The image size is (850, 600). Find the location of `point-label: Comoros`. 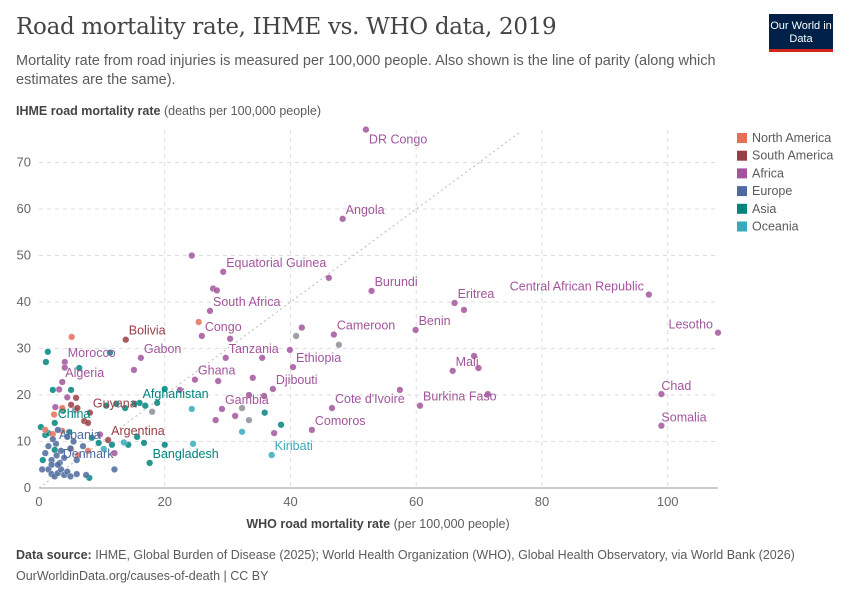

point-label: Comoros is located at coordinates (340, 421).